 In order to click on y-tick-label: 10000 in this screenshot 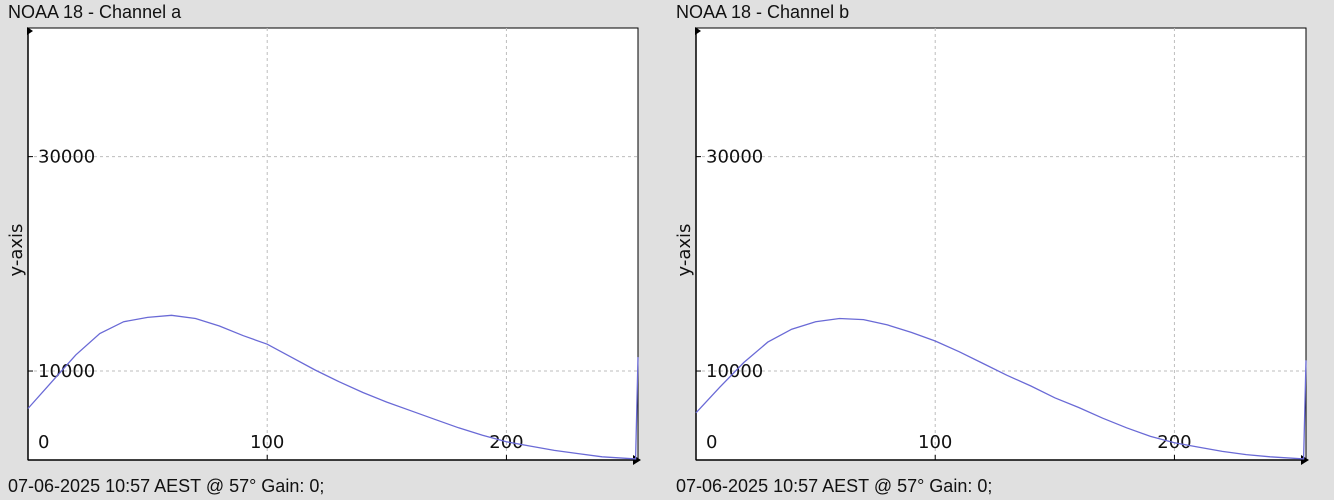, I will do `click(66, 371)`.